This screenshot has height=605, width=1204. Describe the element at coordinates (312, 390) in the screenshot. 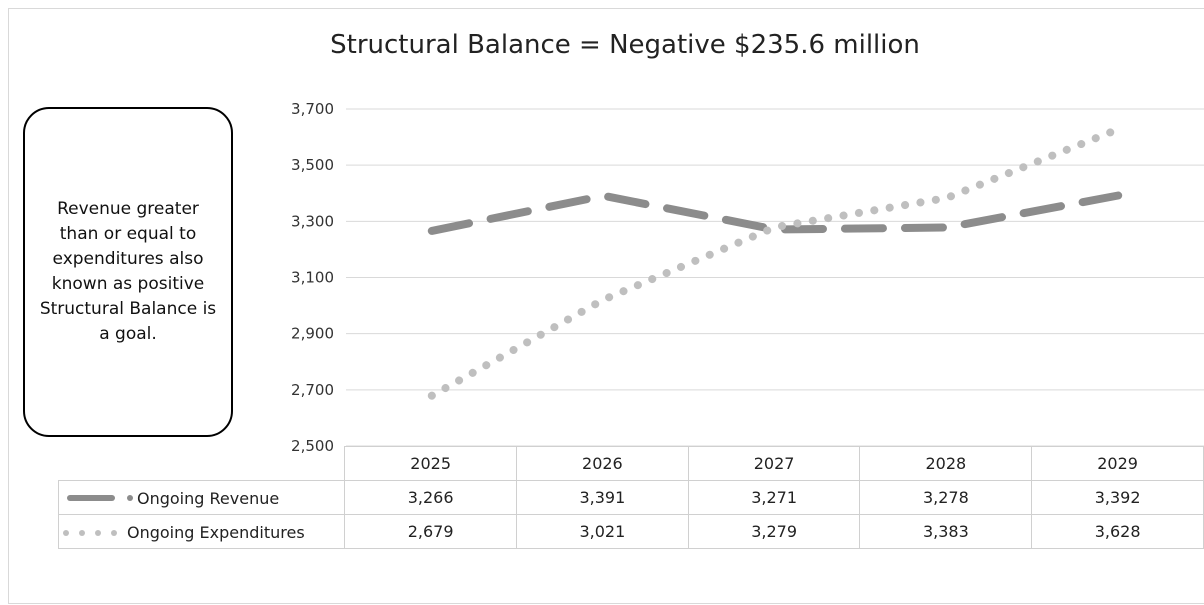

I see `y-tick-label: 2,700` at that location.